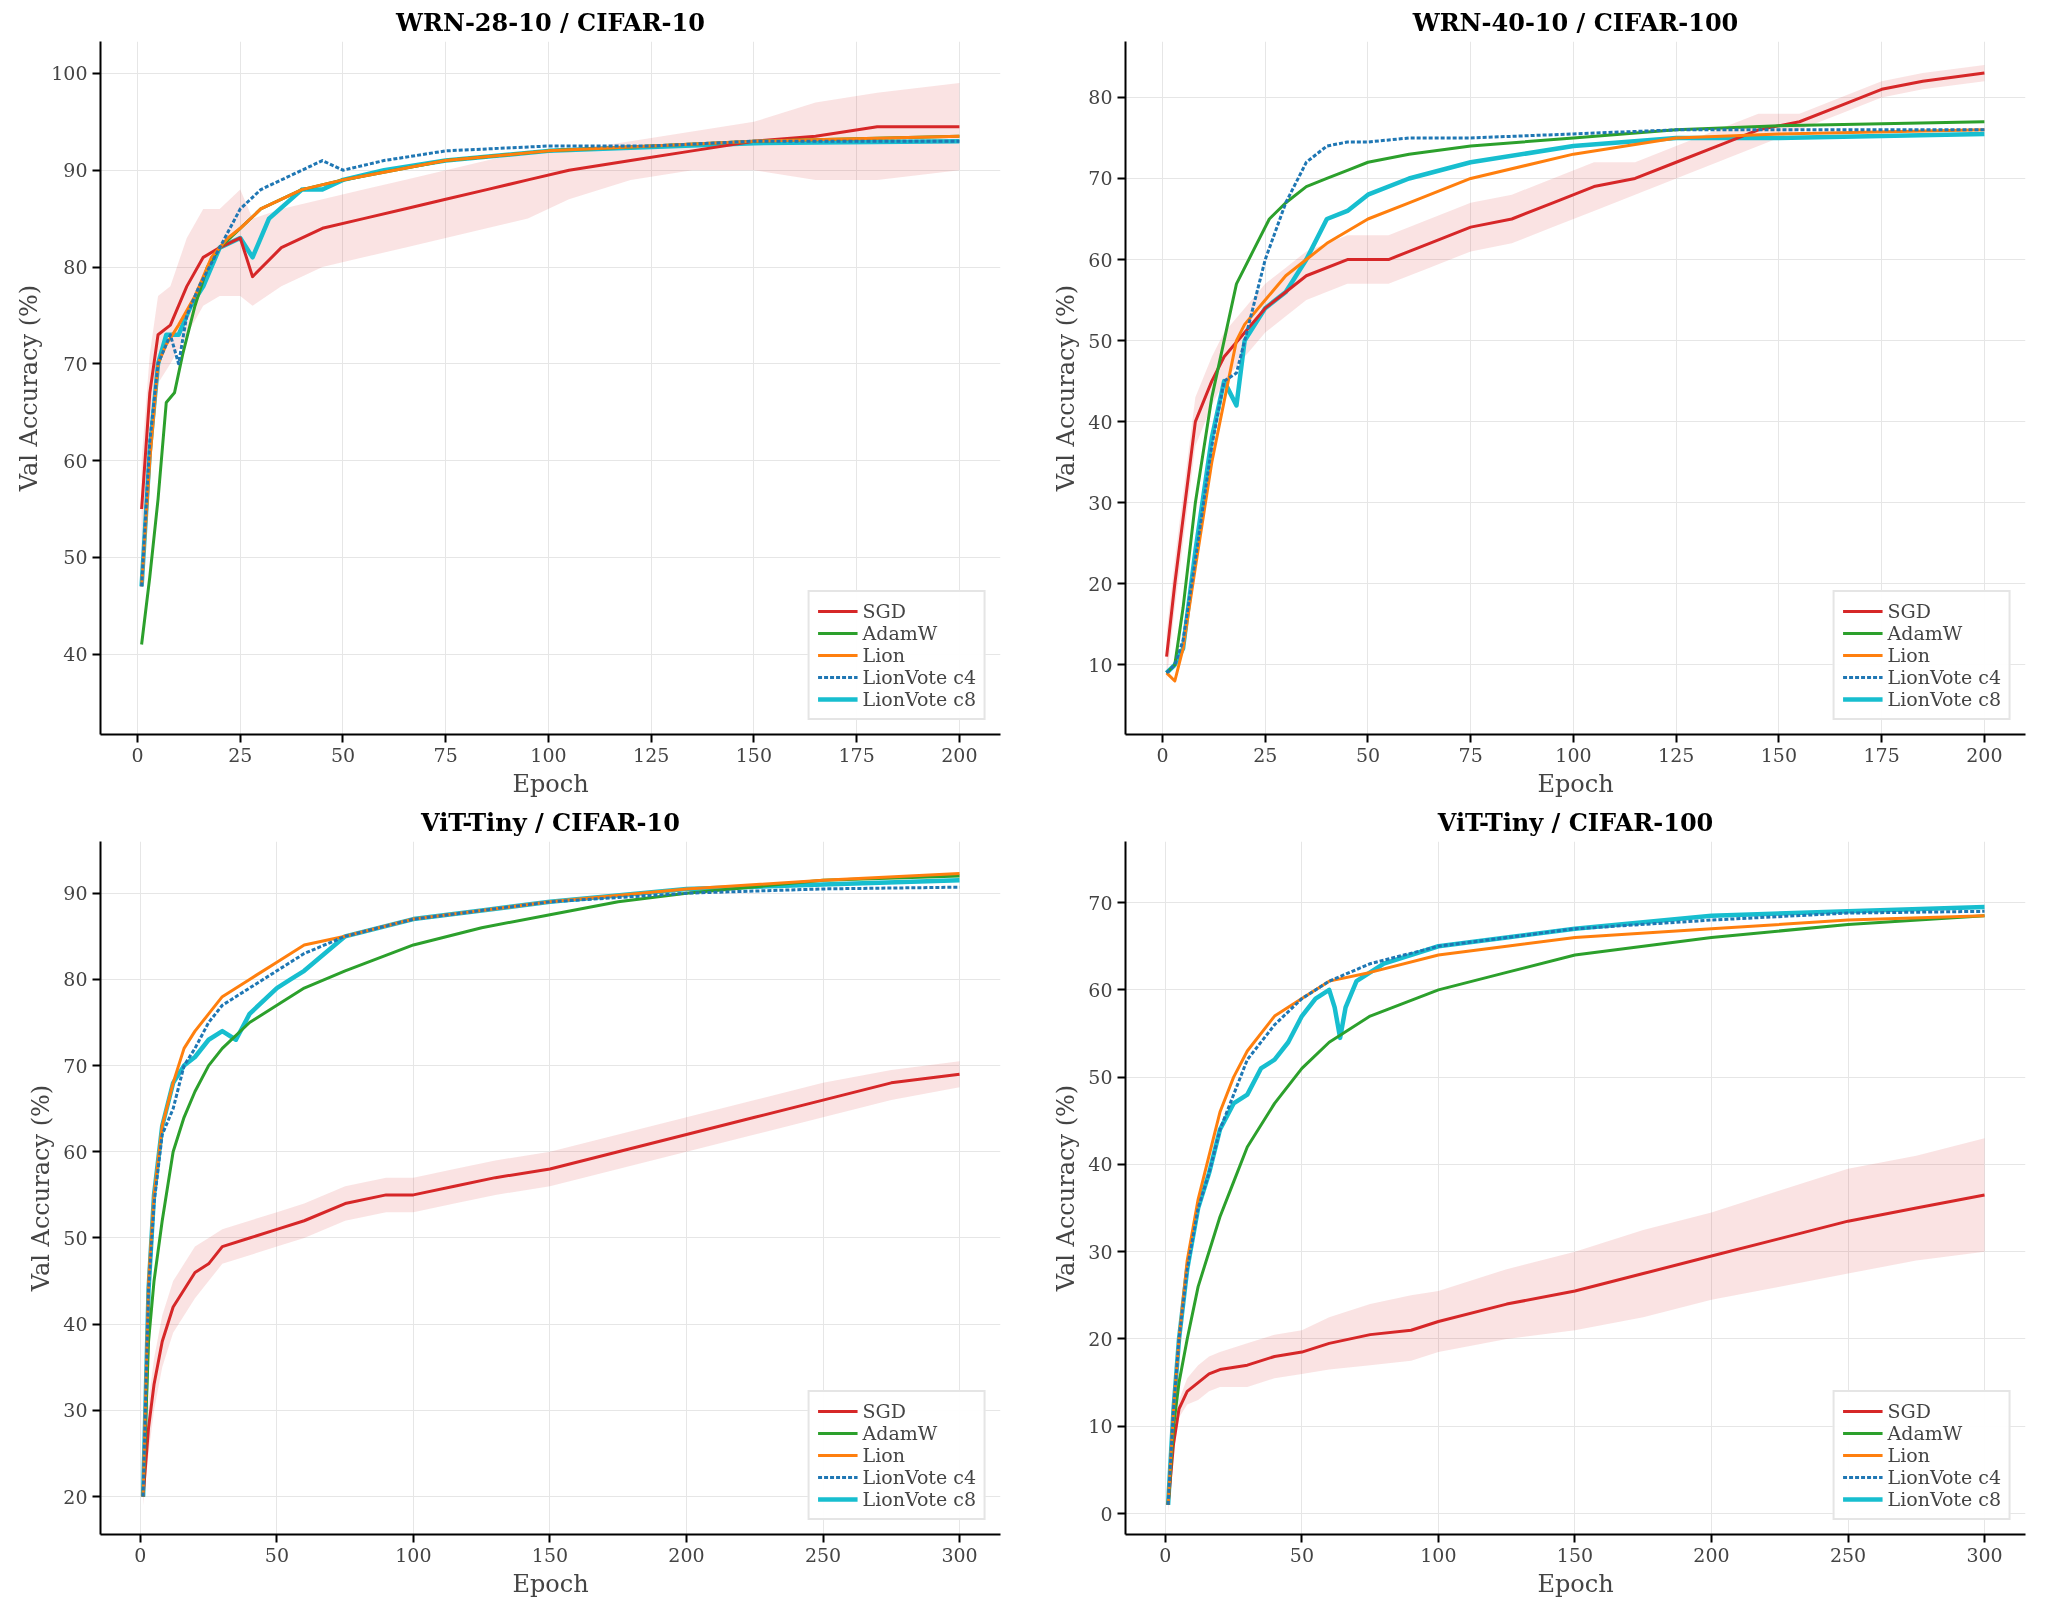  Describe the element at coordinates (1106, 1513) in the screenshot. I see `y-tick-label: 0` at that location.